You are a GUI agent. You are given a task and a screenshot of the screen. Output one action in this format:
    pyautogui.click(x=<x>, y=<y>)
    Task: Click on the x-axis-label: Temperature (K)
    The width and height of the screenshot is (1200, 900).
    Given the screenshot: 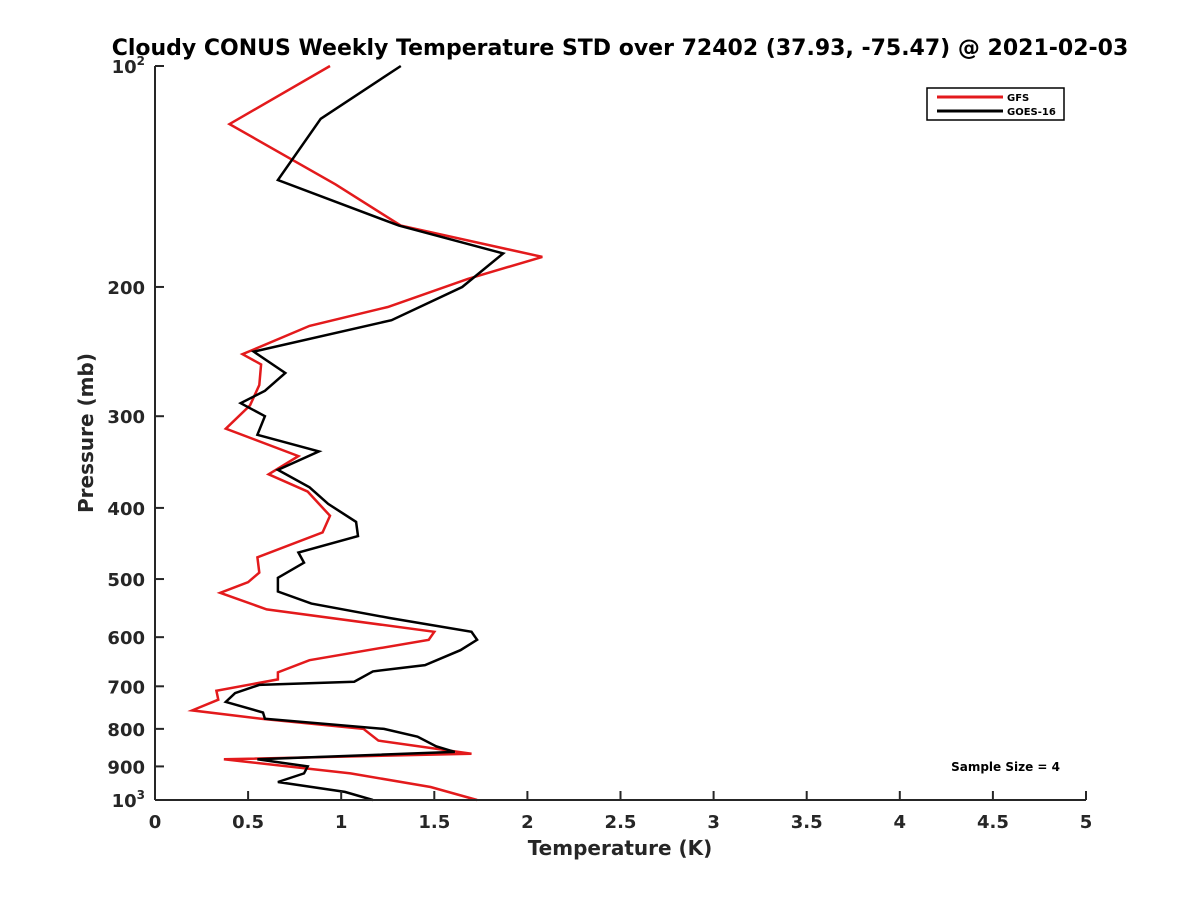 What is the action you would take?
    pyautogui.click(x=620, y=848)
    